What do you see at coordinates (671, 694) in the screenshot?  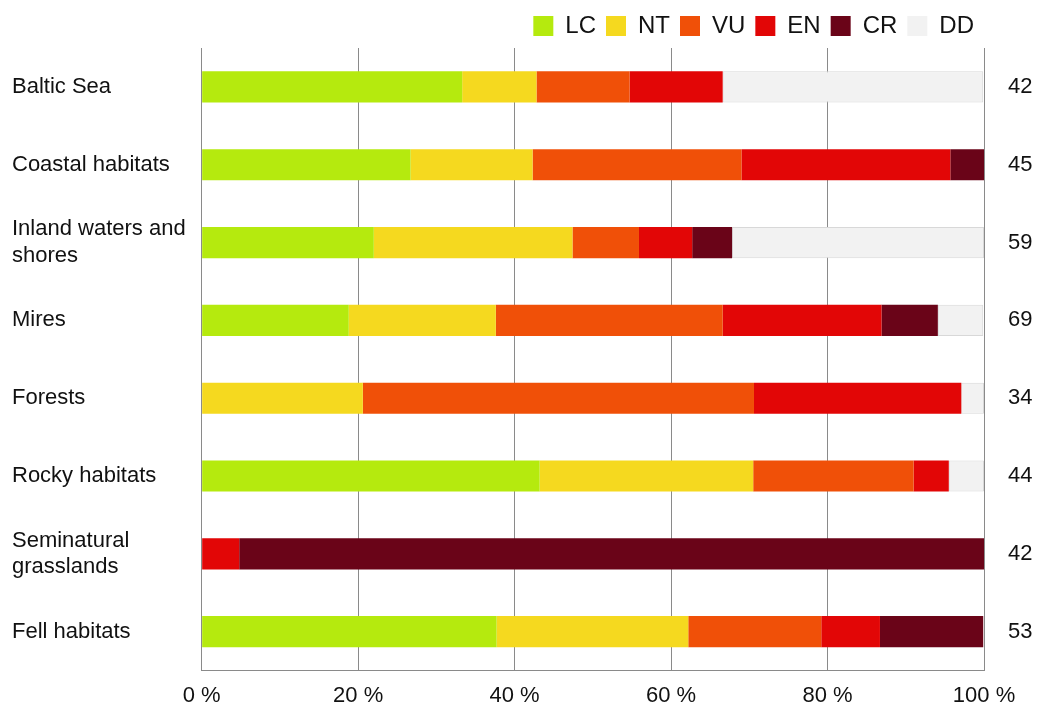 I see `x-tick-label: 60 %` at bounding box center [671, 694].